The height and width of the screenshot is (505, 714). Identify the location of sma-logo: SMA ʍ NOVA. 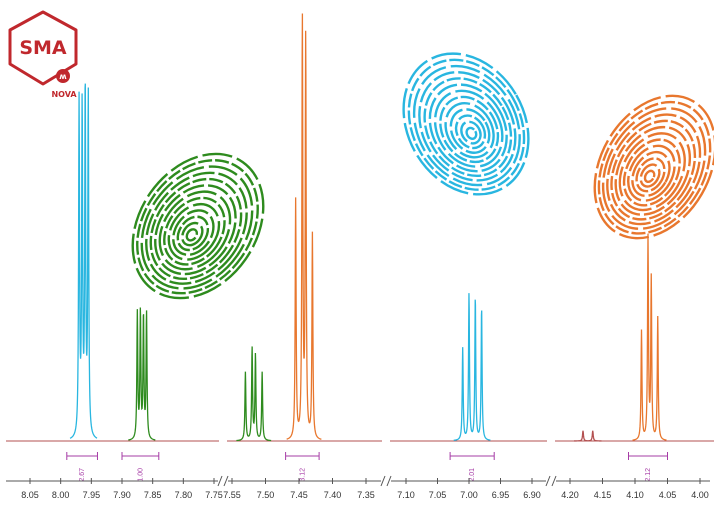
(43, 54).